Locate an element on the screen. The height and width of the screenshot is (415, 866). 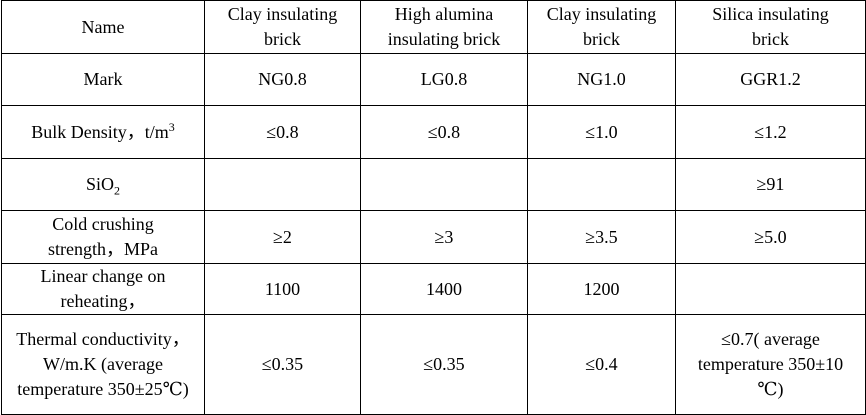
header-name-cell: Name is located at coordinates (103, 27).